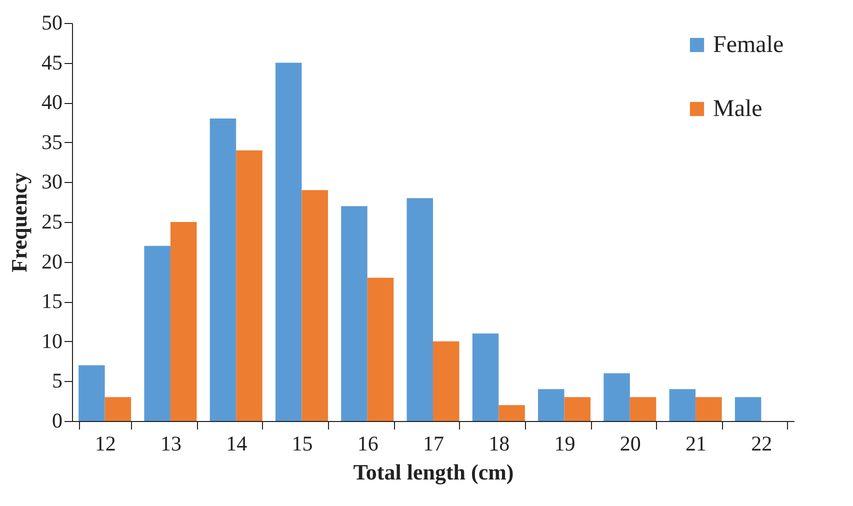 This screenshot has height=506, width=853. Describe the element at coordinates (696, 444) in the screenshot. I see `x-tick-label: 21` at that location.